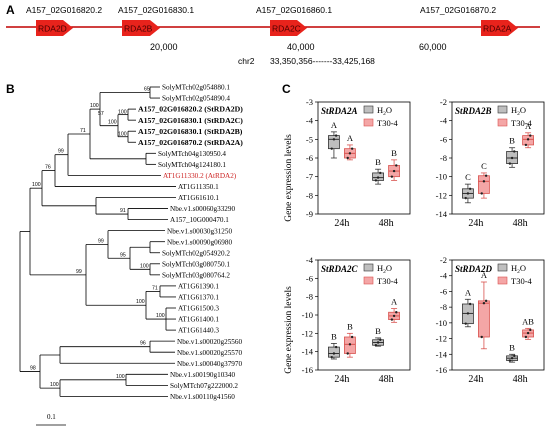 This screenshot has height=433, width=550. Describe the element at coordinates (341, 379) in the screenshot. I see `x-category-label: 24h` at that location.